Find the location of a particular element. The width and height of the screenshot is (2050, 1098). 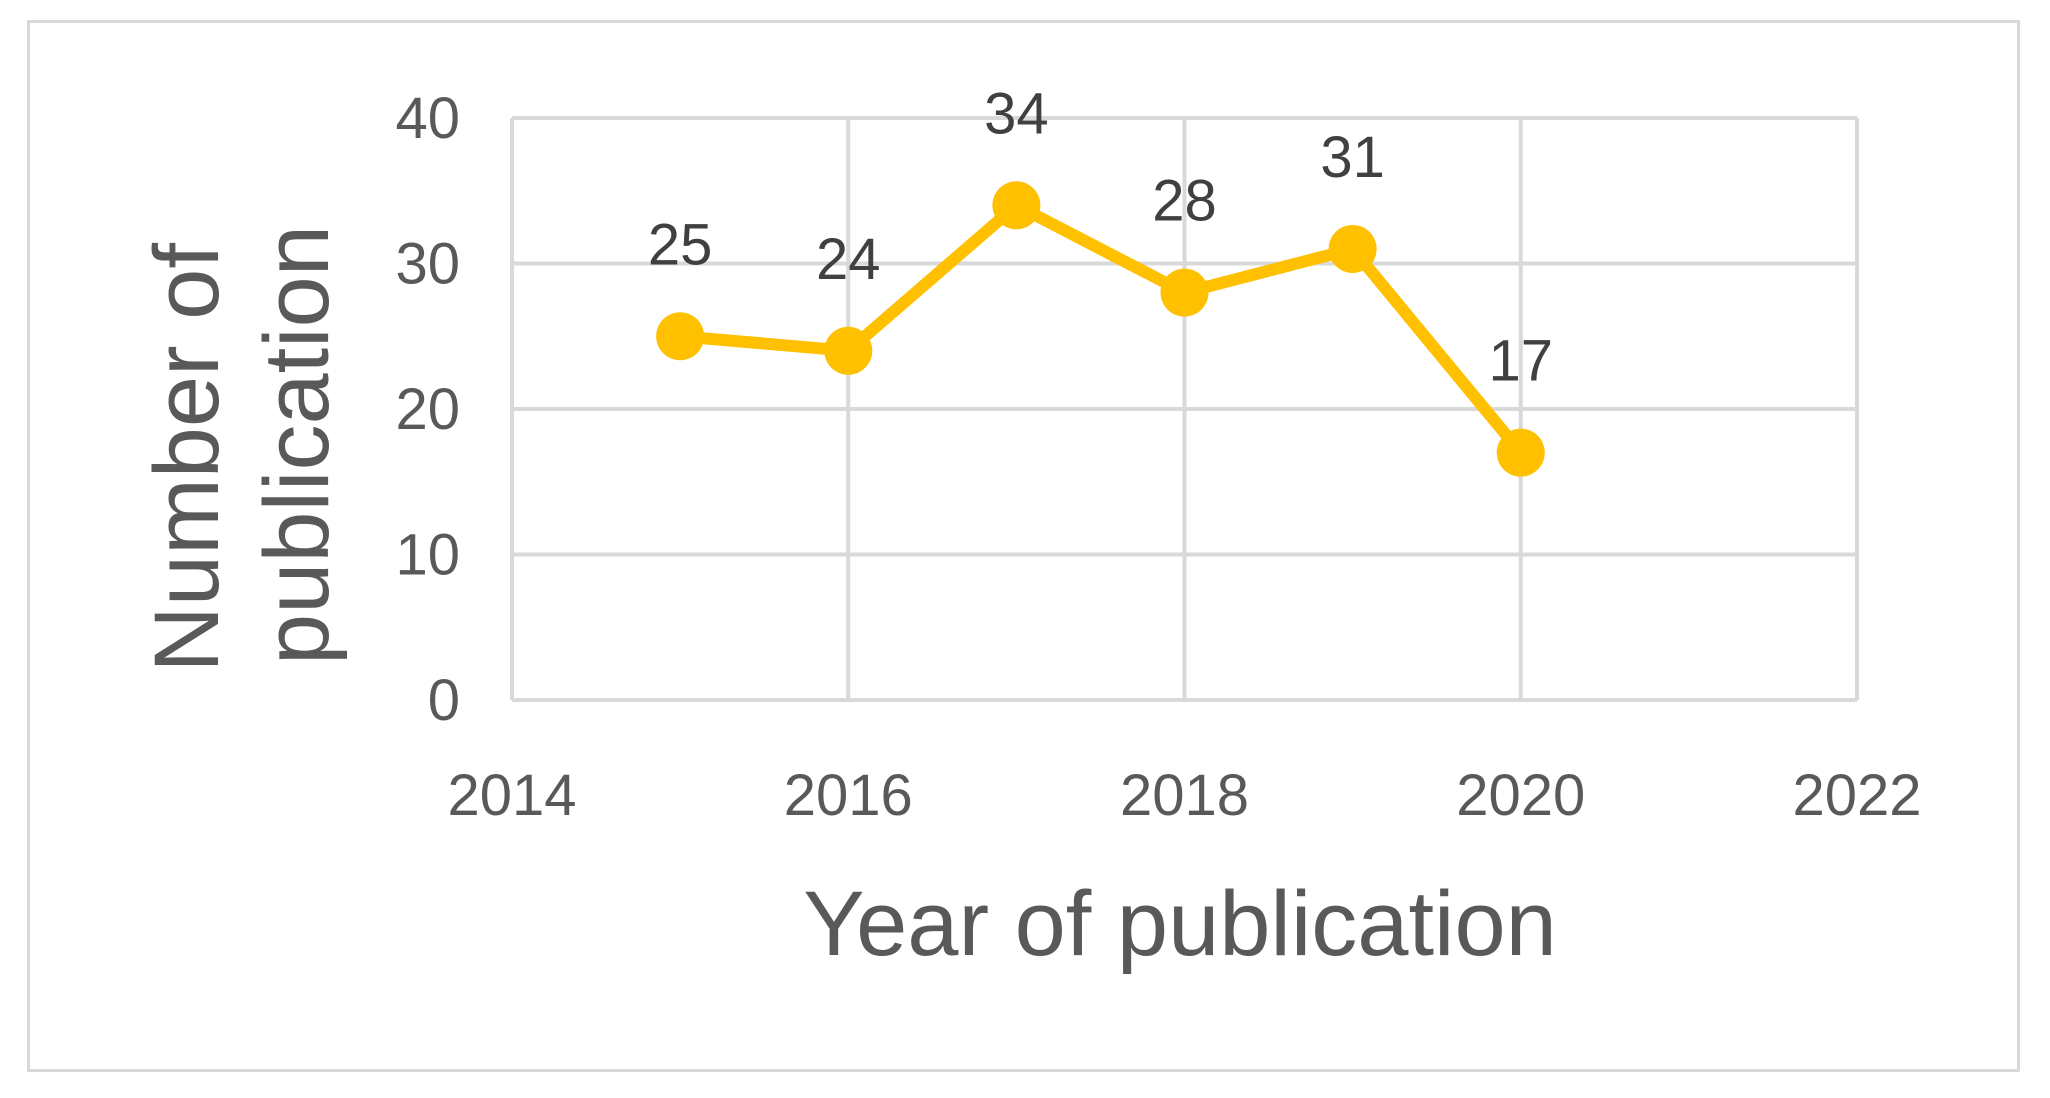

x-tick-label-2022: 2022 is located at coordinates (1856, 795).